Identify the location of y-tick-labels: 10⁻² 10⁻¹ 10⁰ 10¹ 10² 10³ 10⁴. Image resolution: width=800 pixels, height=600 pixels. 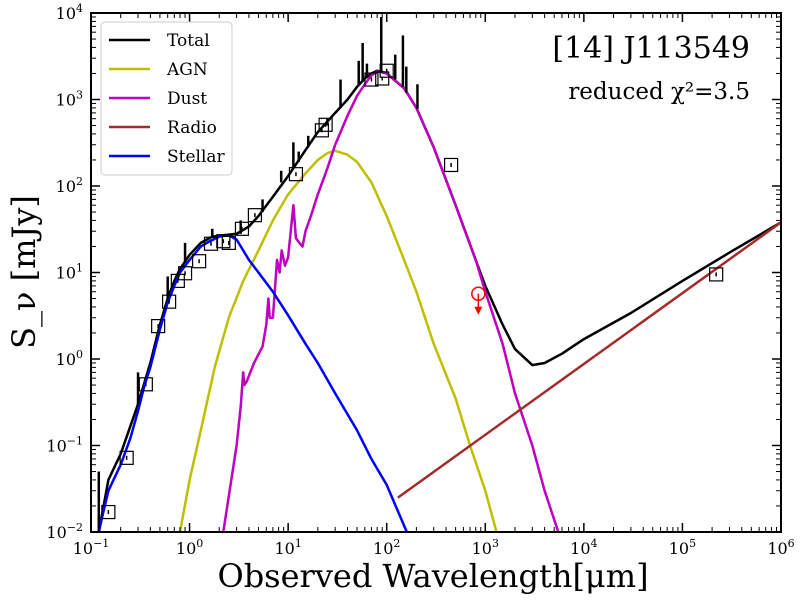
(64, 272).